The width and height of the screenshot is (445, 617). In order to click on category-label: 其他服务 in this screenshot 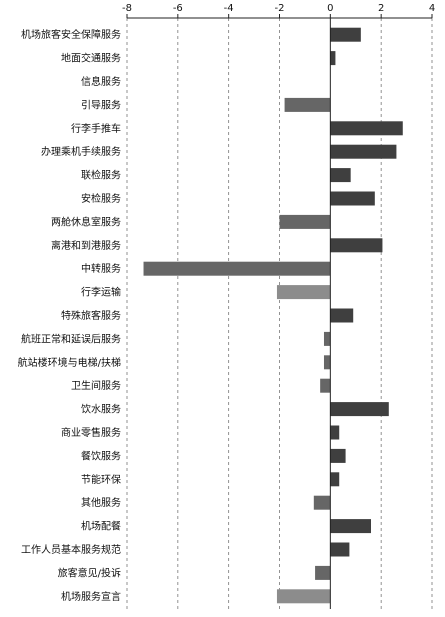, I will do `click(101, 502)`.